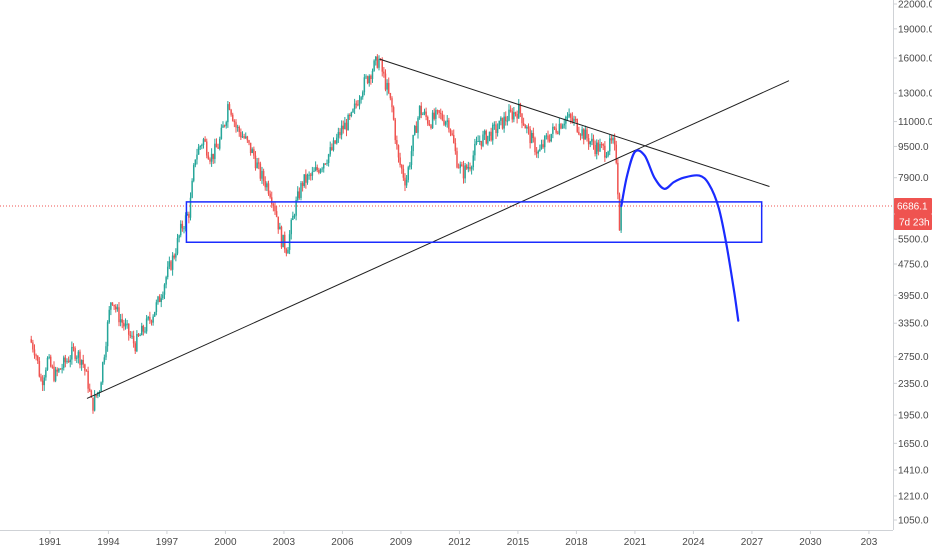  What do you see at coordinates (680, 235) in the screenshot?
I see `projection-curve` at bounding box center [680, 235].